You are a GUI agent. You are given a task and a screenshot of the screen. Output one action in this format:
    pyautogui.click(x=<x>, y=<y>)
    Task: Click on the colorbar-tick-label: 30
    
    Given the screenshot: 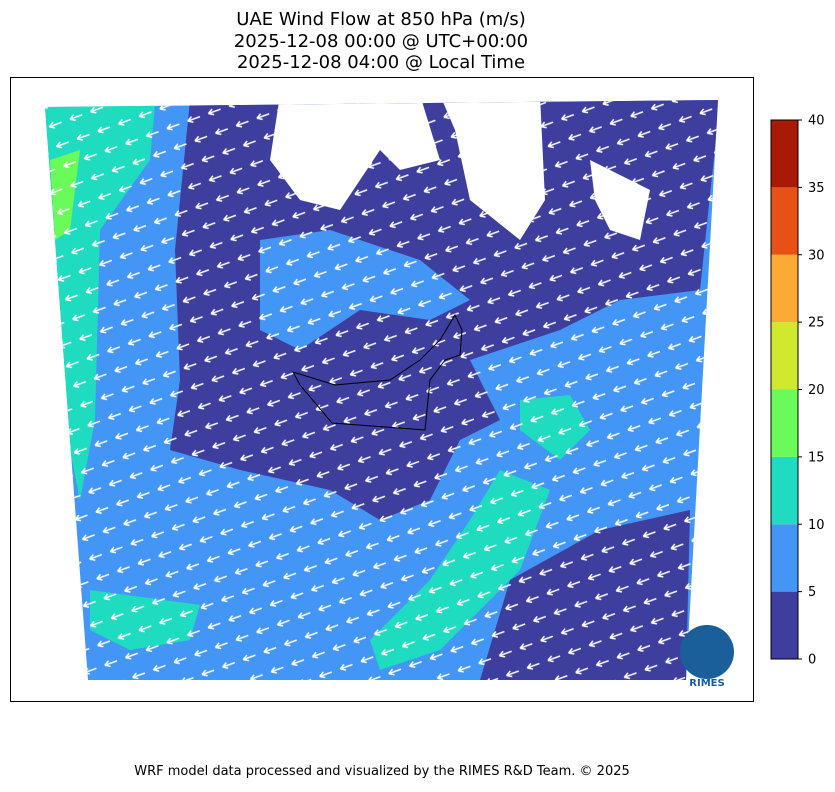 What is the action you would take?
    pyautogui.click(x=816, y=255)
    